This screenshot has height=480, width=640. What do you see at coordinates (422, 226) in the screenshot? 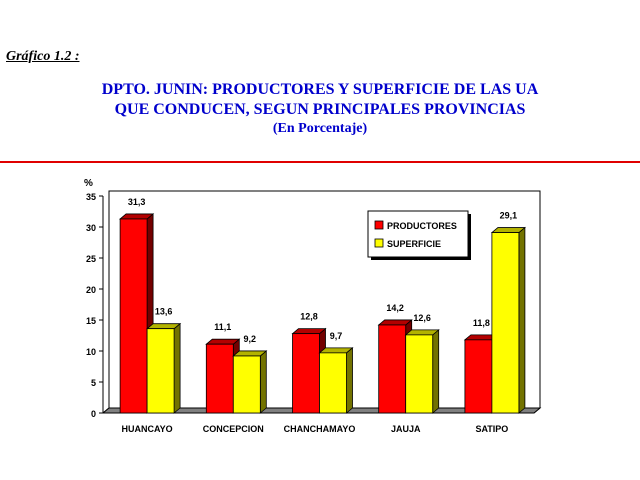
I see `legend-label: PRODUCTORES` at bounding box center [422, 226].